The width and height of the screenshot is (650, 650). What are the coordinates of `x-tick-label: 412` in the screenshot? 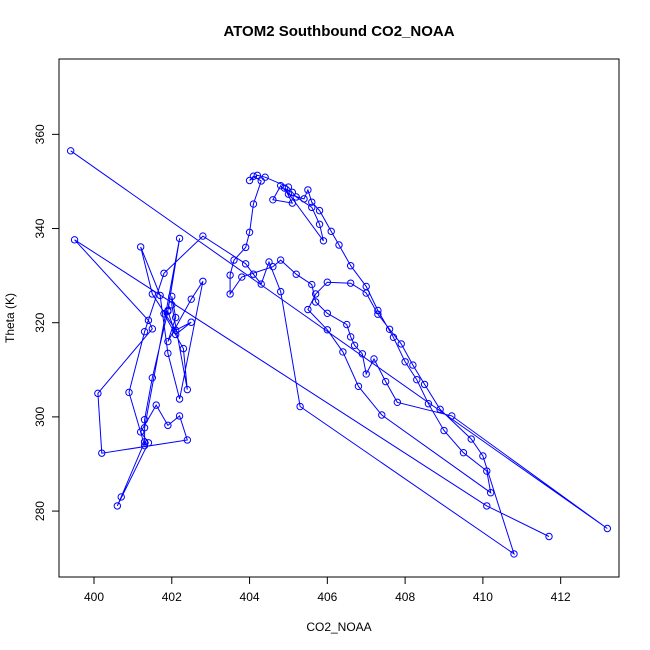 It's located at (561, 597).